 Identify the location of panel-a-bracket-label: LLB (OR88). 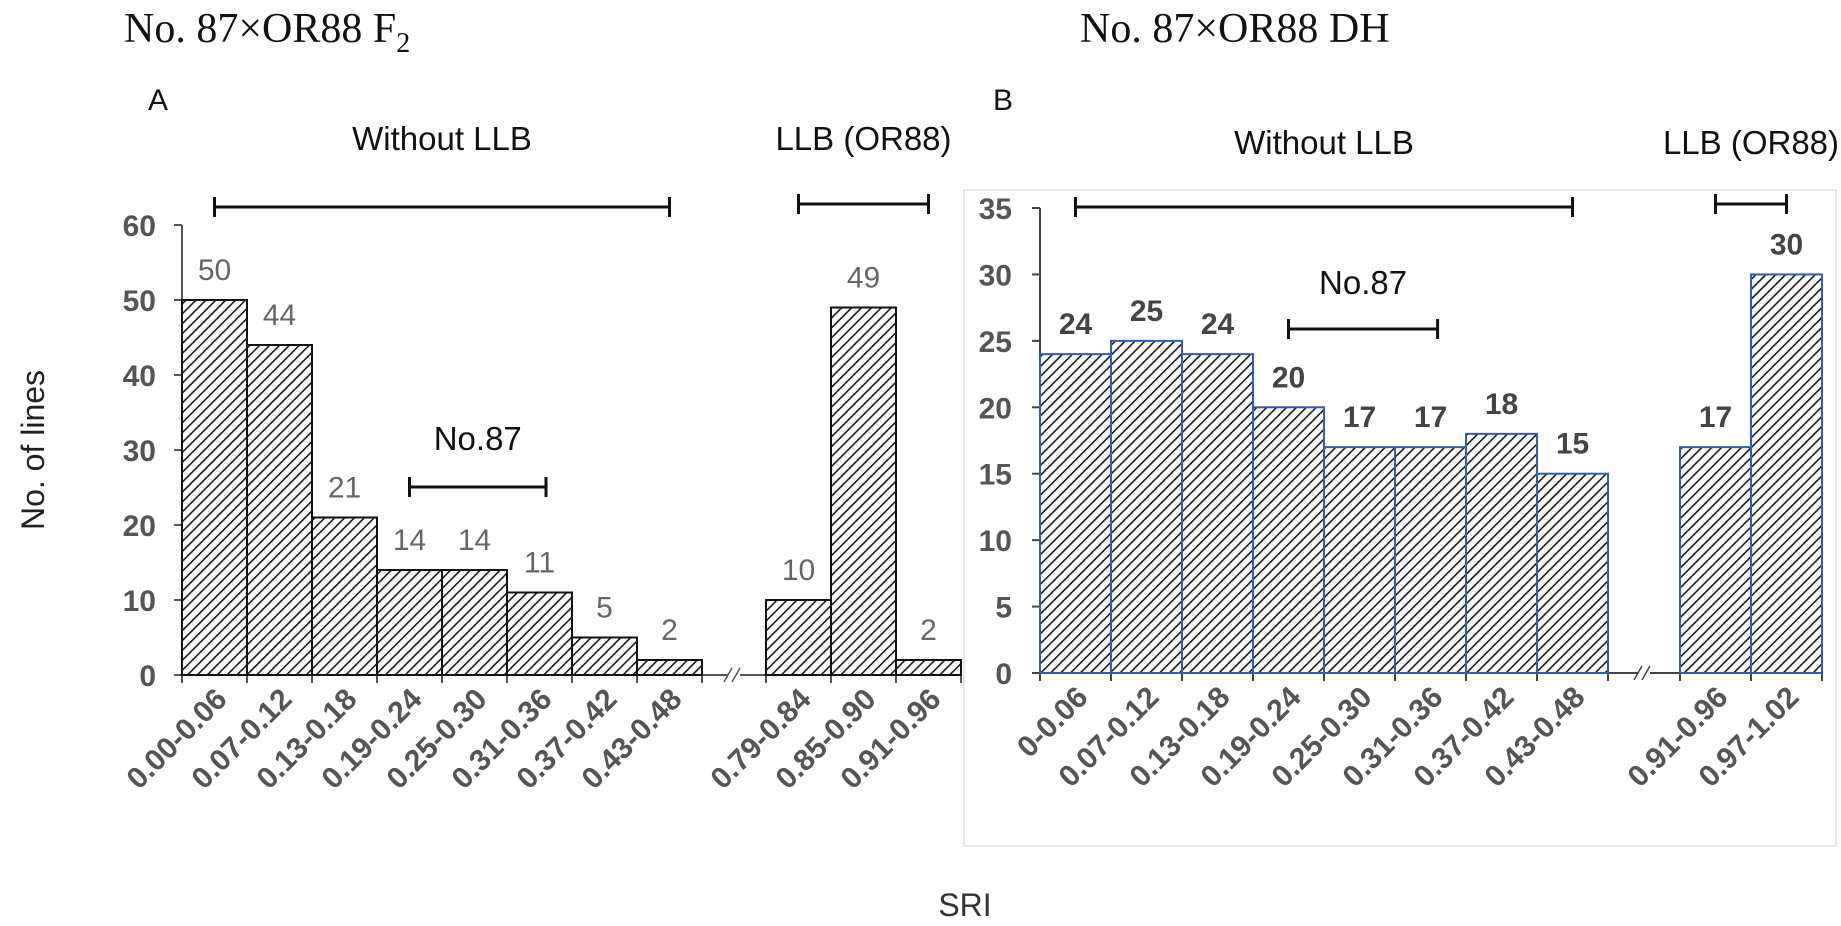
(863, 138).